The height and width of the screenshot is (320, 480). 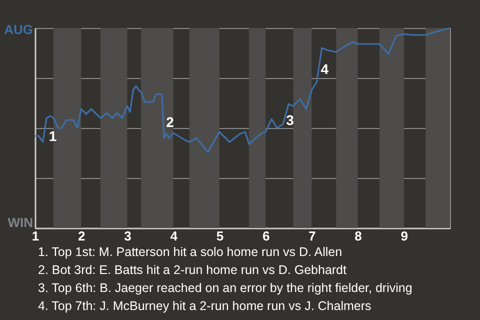 What do you see at coordinates (170, 122) in the screenshot?
I see `annotation: 2` at bounding box center [170, 122].